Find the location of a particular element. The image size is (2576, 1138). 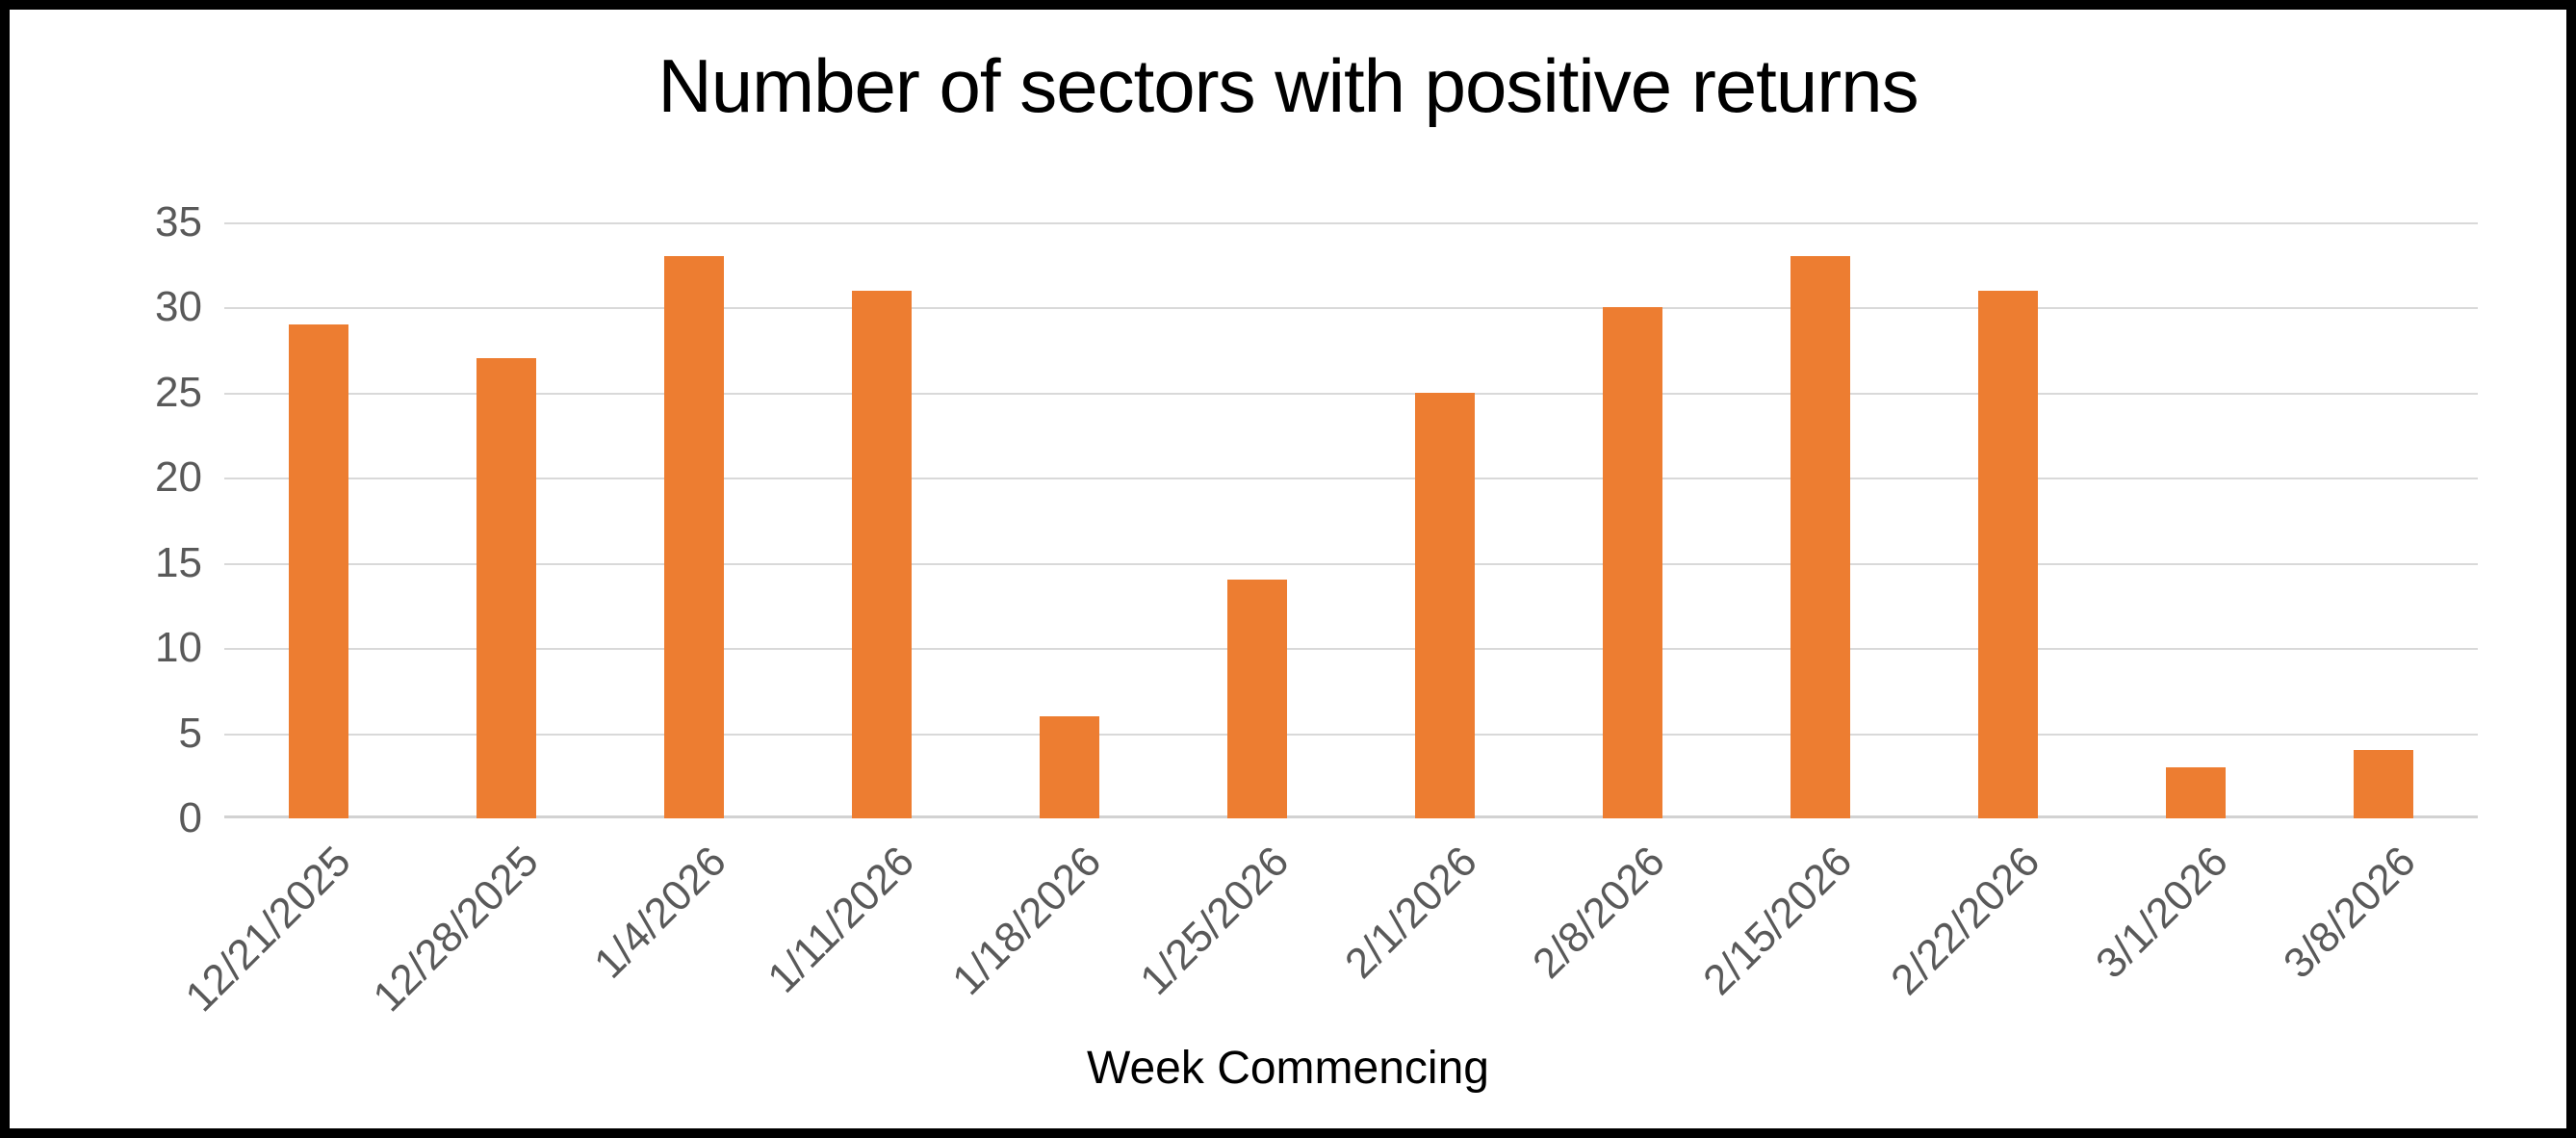

y-tick-label: 20 is located at coordinates (179, 477).